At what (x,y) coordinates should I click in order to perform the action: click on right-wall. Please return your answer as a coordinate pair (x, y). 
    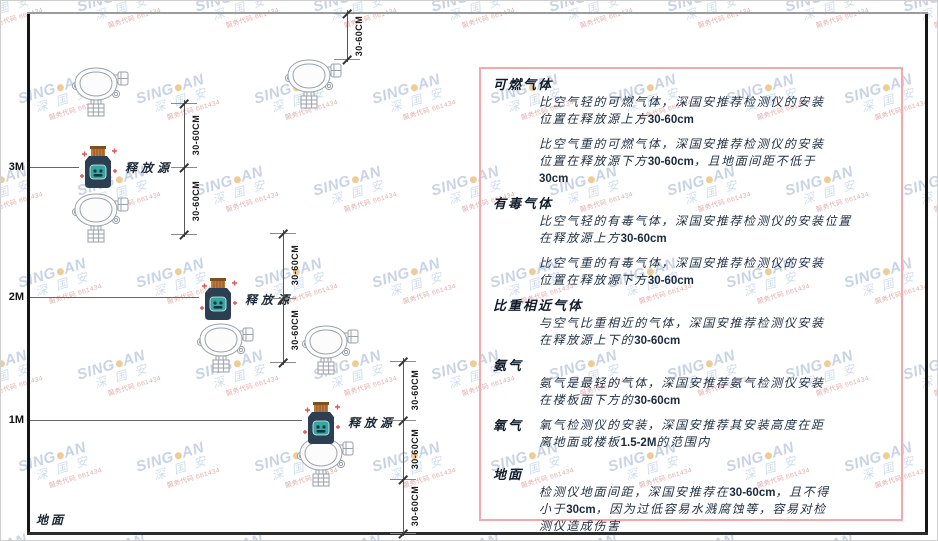
    Looking at the image, I should click on (926, 273).